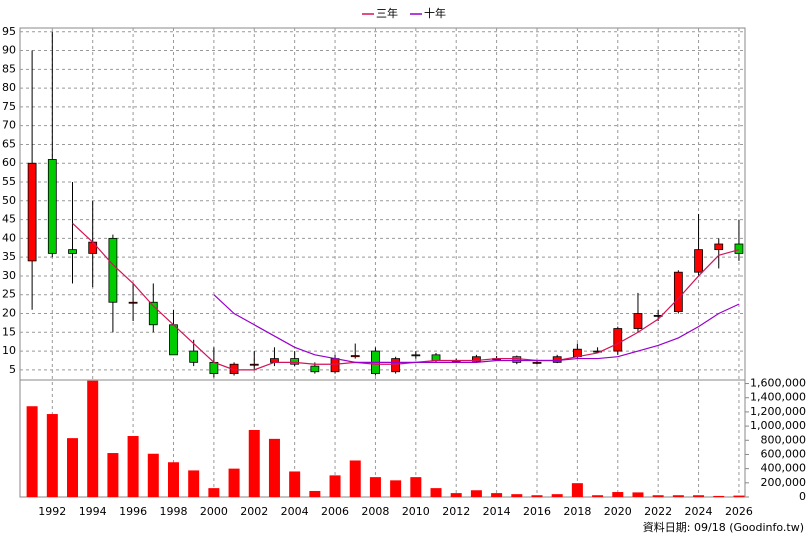 The width and height of the screenshot is (808, 540). What do you see at coordinates (699, 511) in the screenshot?
I see `x-tick-label: 2024` at bounding box center [699, 511].